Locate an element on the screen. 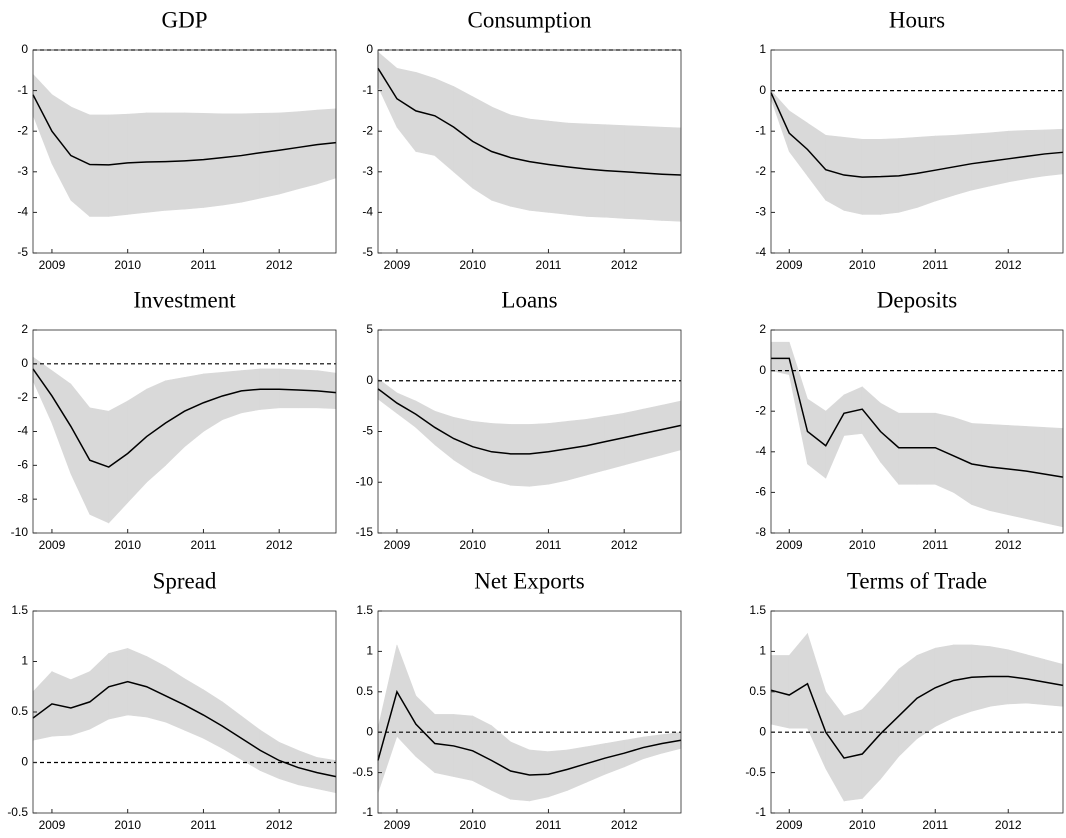 Image resolution: width=1066 pixels, height=838 pixels. chart-title: Spread is located at coordinates (185, 580).